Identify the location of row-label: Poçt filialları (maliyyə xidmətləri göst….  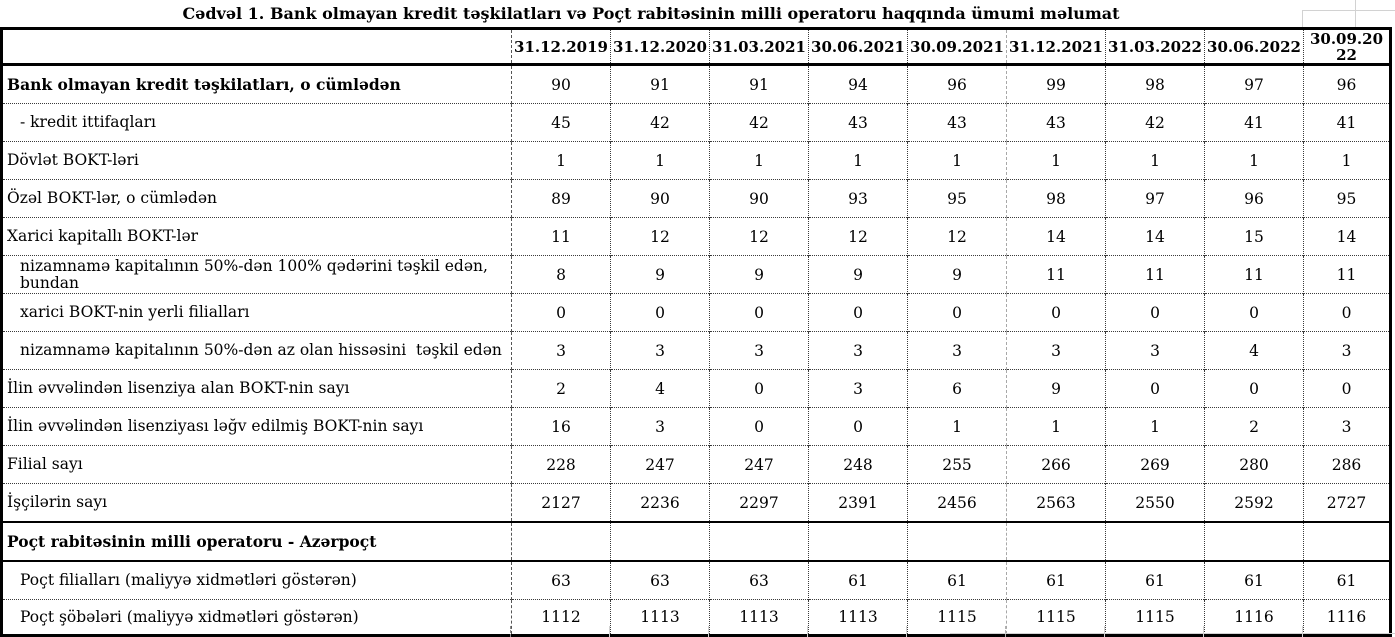
(256, 580).